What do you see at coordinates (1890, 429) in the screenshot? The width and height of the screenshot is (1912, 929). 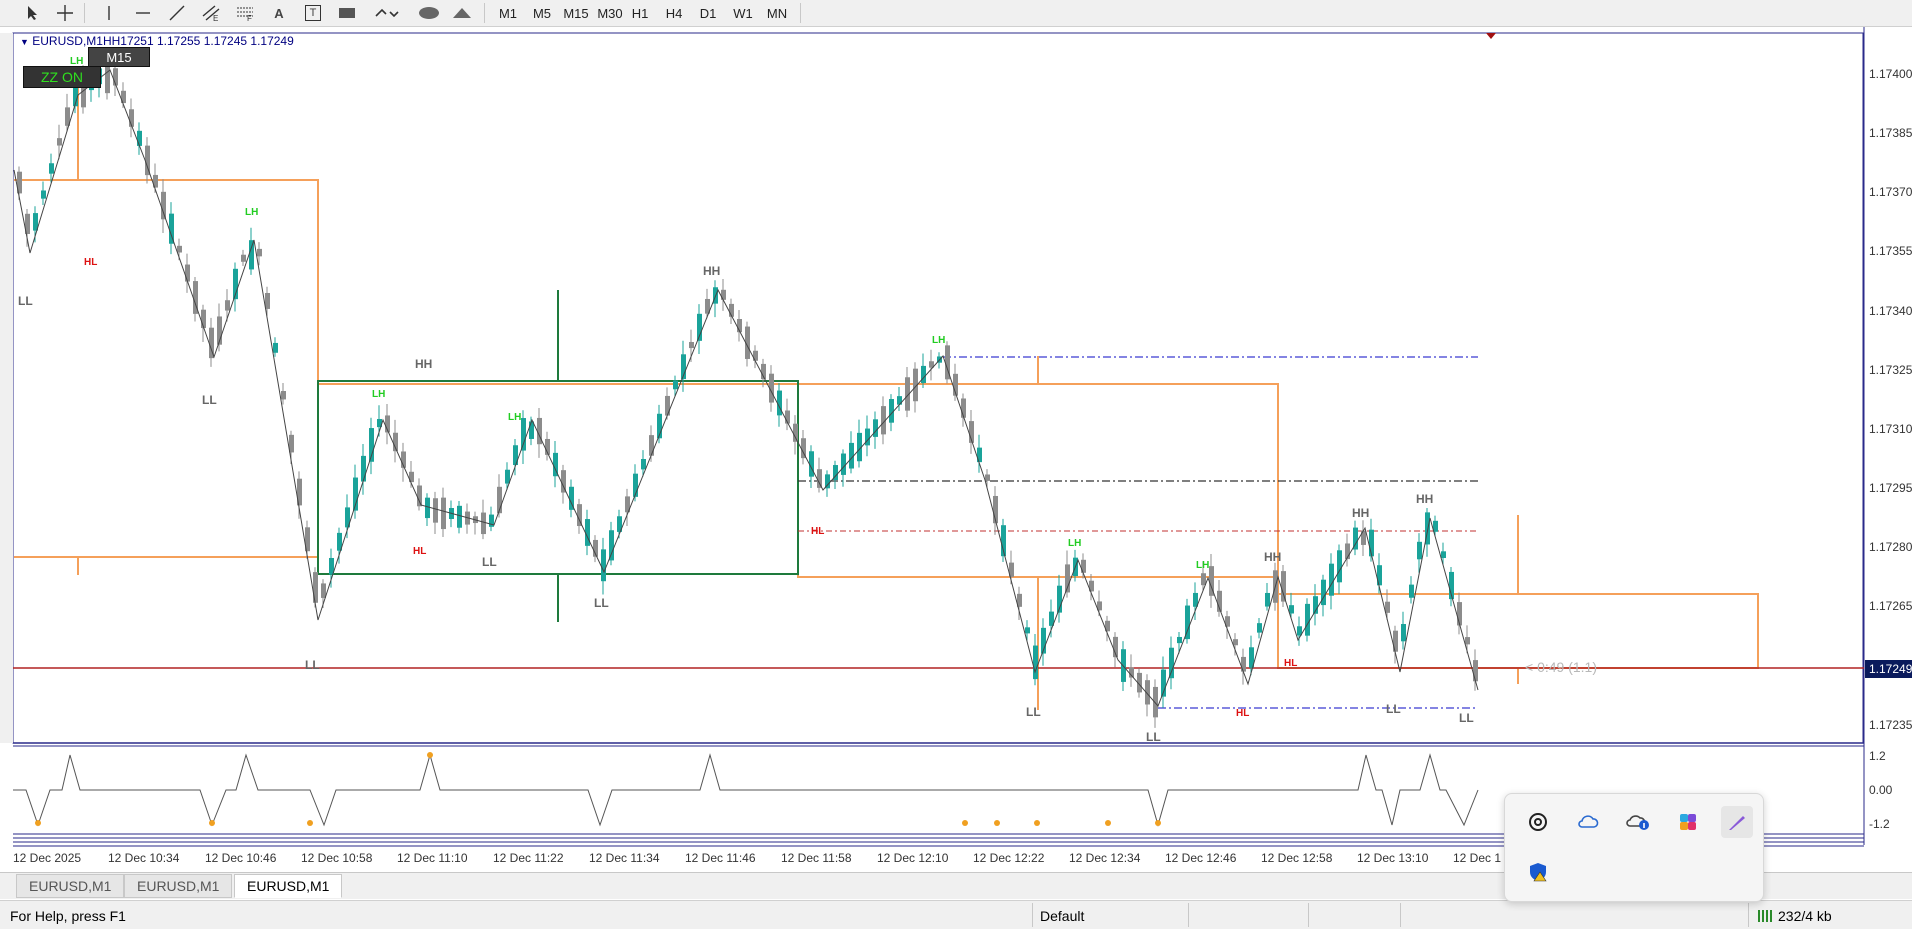 I see `price-tick: 1.17310` at bounding box center [1890, 429].